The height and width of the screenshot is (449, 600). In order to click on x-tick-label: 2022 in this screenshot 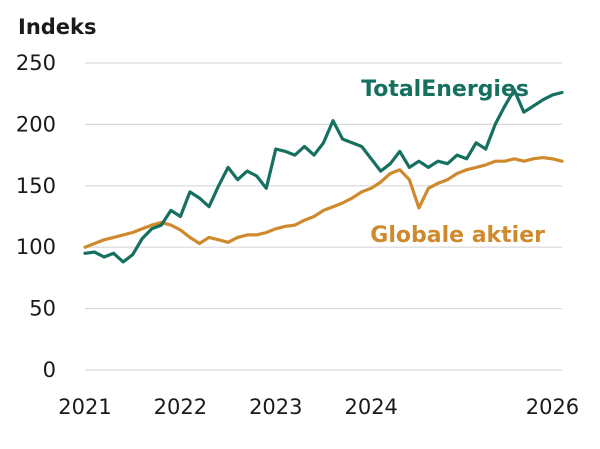, I will do `click(180, 407)`.